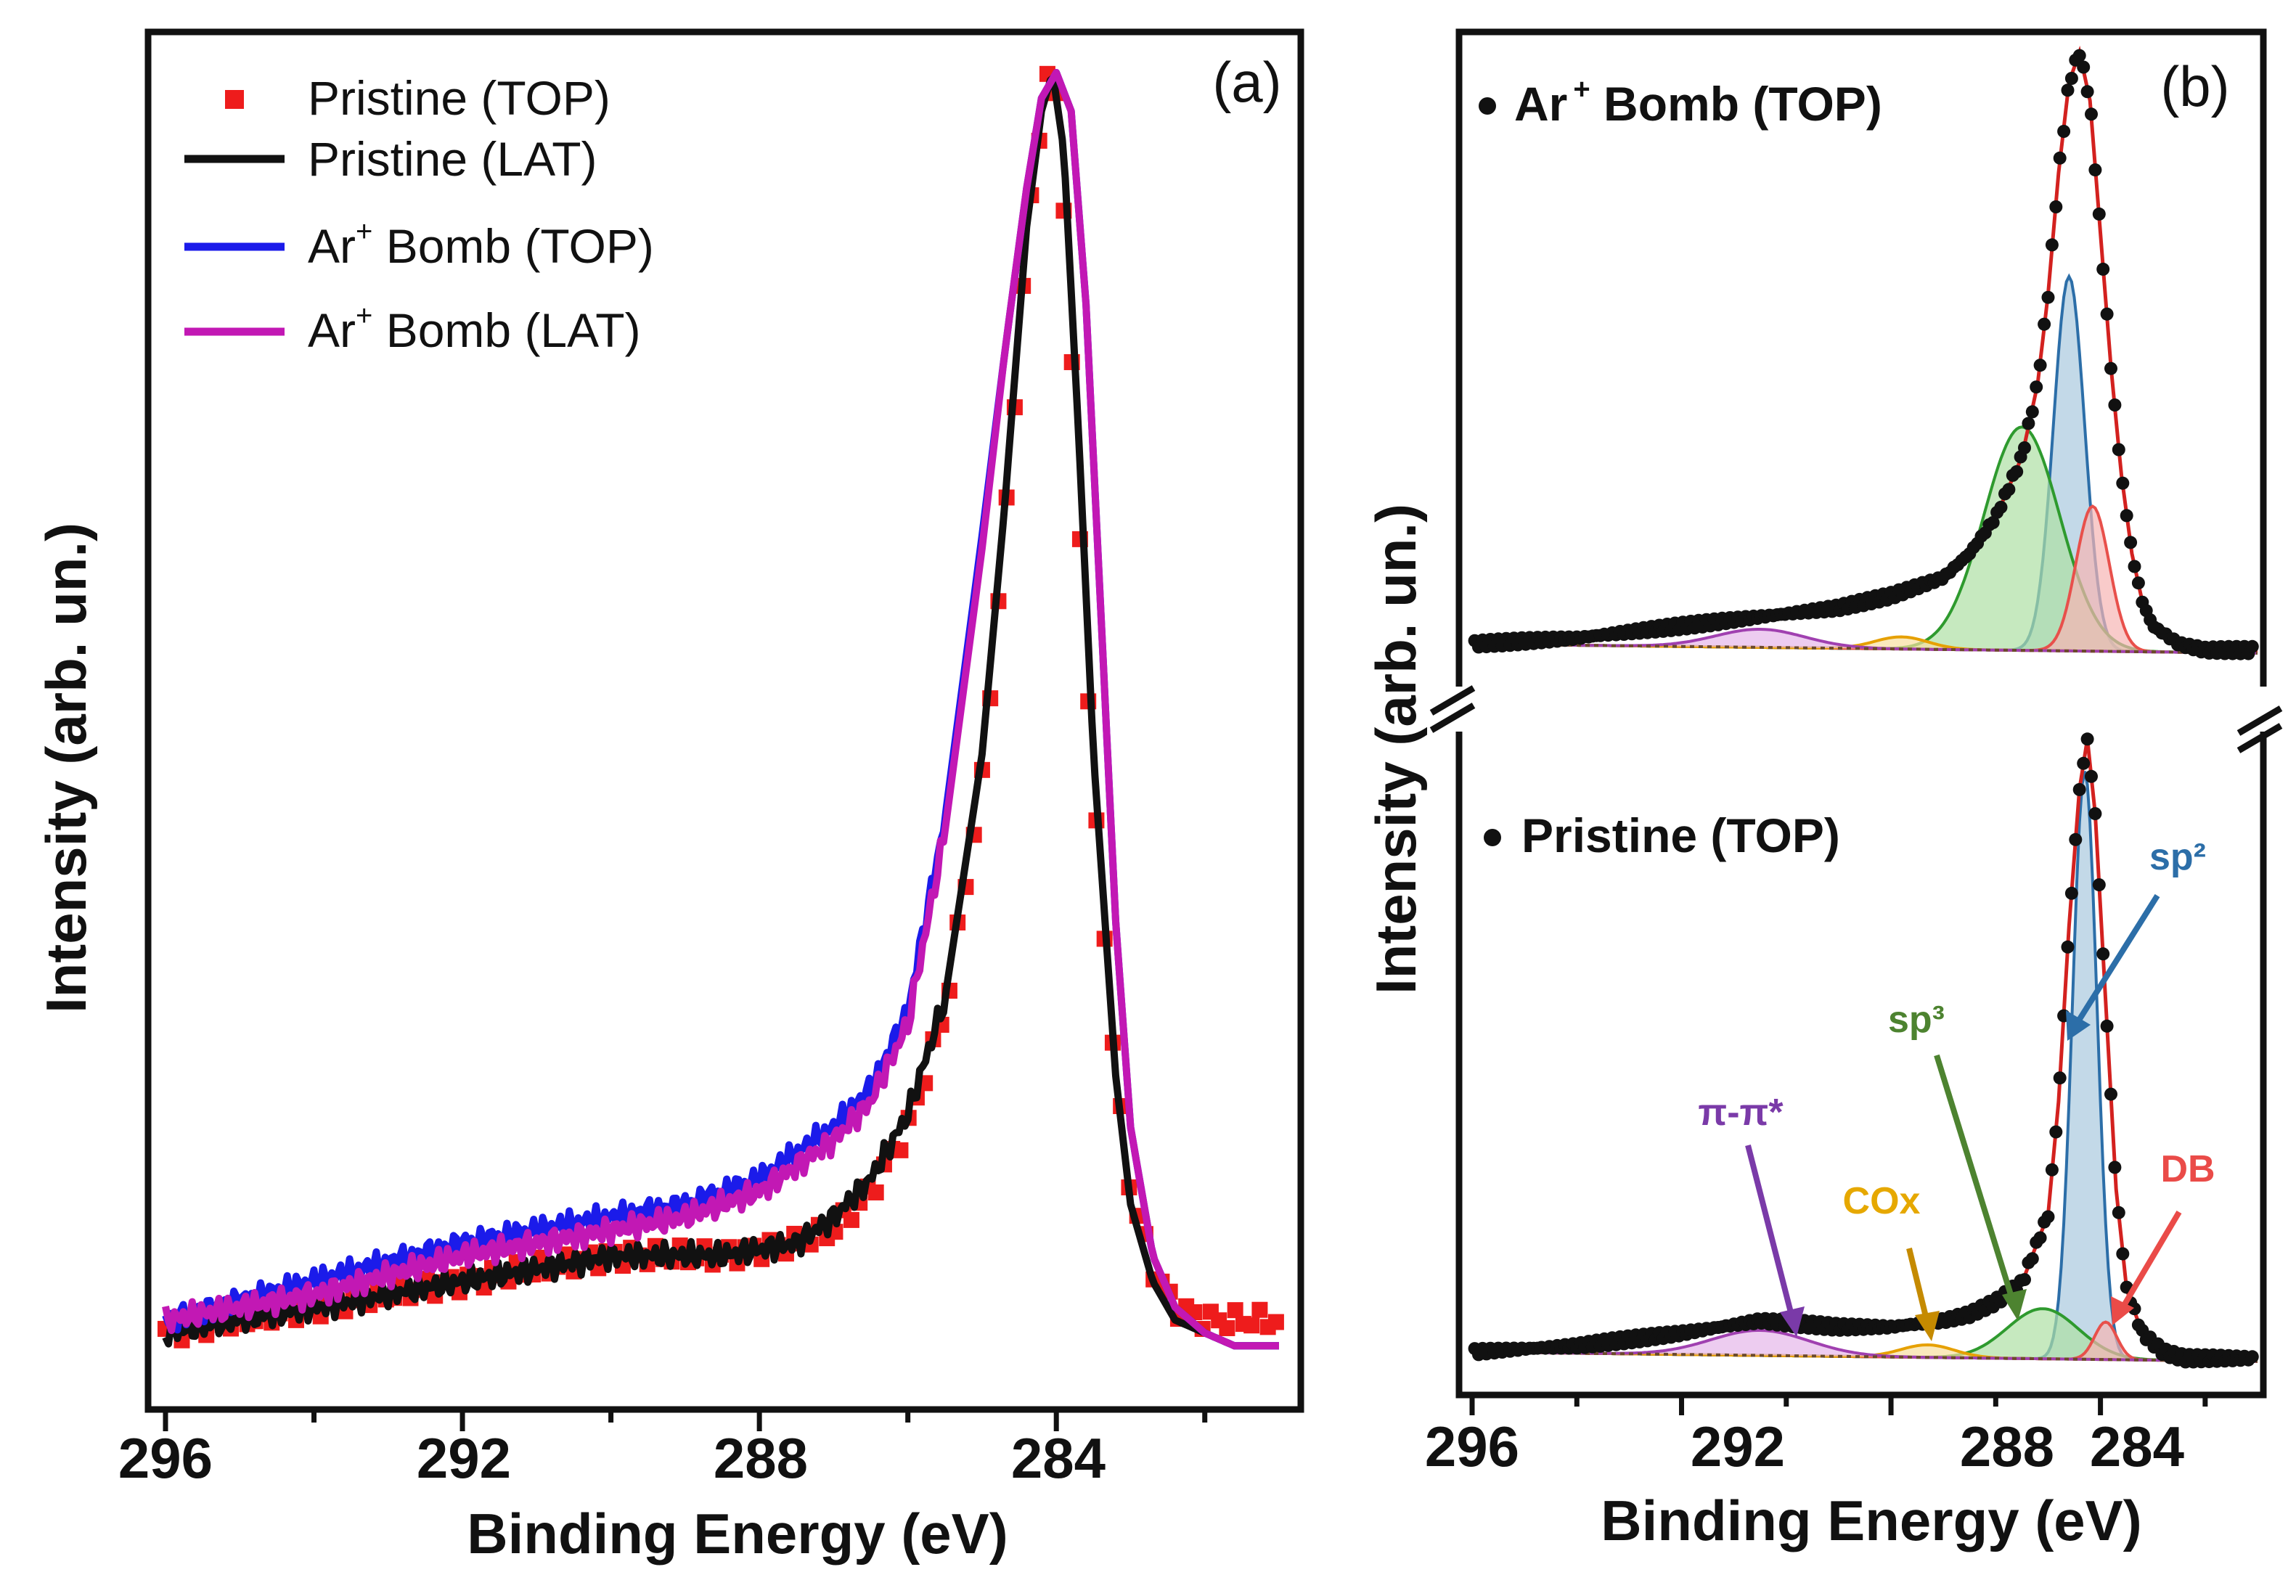  What do you see at coordinates (2187, 1169) in the screenshot?
I see `annotation-db-label: DB` at bounding box center [2187, 1169].